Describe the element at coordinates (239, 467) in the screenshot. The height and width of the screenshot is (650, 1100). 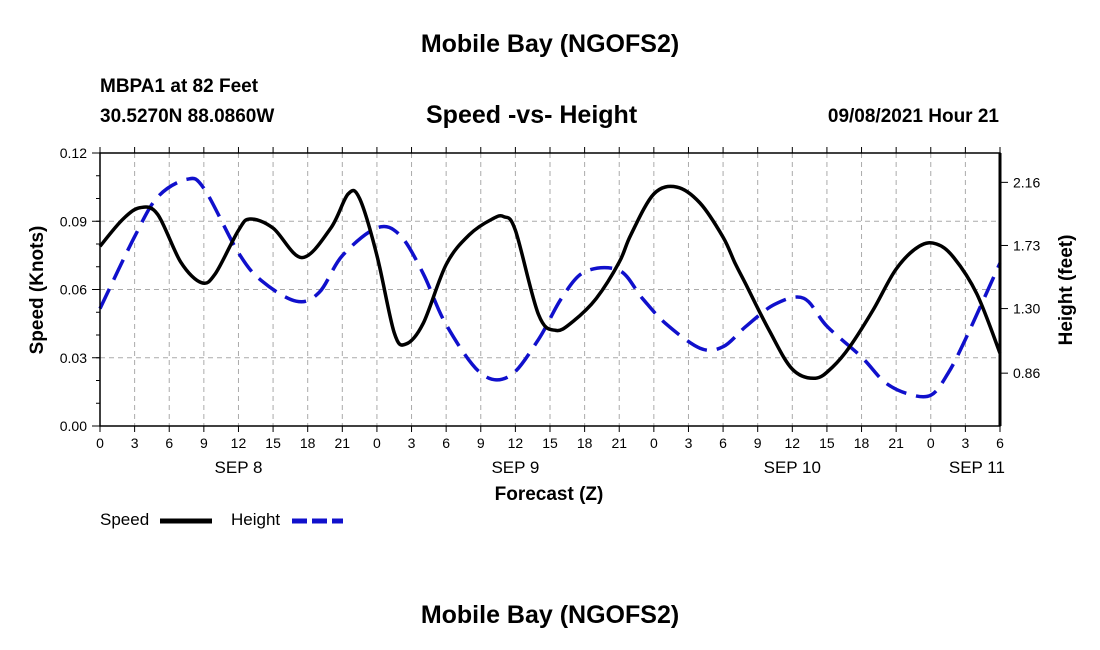
I see `x-date-label: SEP 8` at that location.